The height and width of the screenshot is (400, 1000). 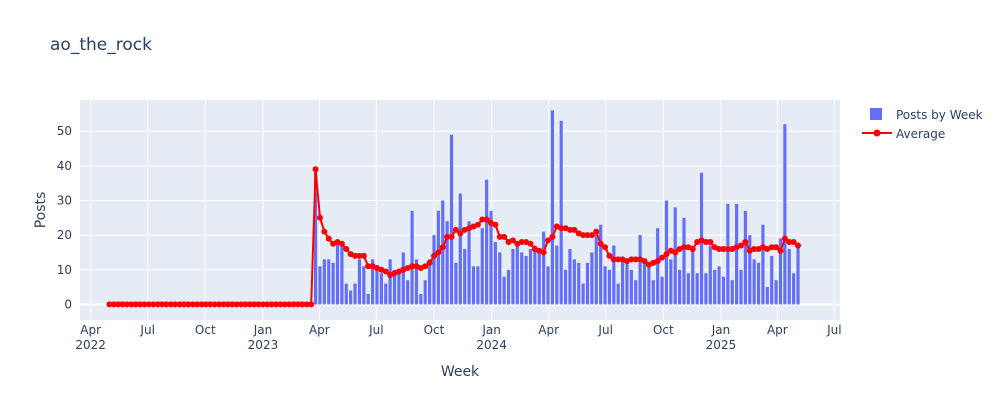 What do you see at coordinates (64, 166) in the screenshot?
I see `y-tick-label: 40` at bounding box center [64, 166].